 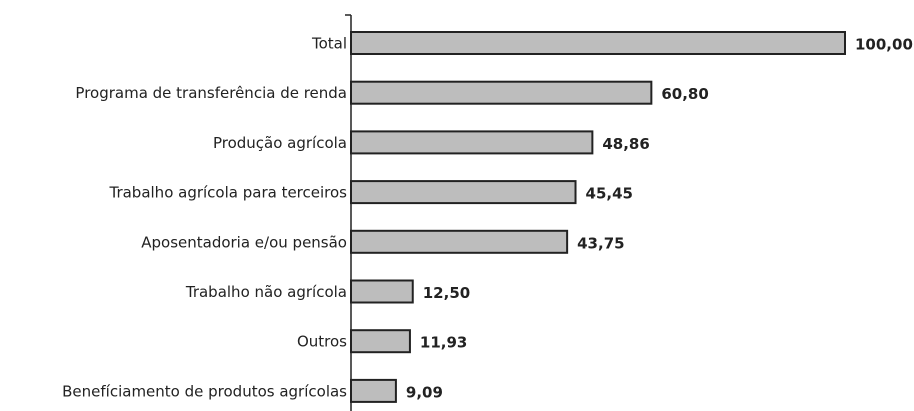 I want to click on value-label: 9,09, so click(x=424, y=392).